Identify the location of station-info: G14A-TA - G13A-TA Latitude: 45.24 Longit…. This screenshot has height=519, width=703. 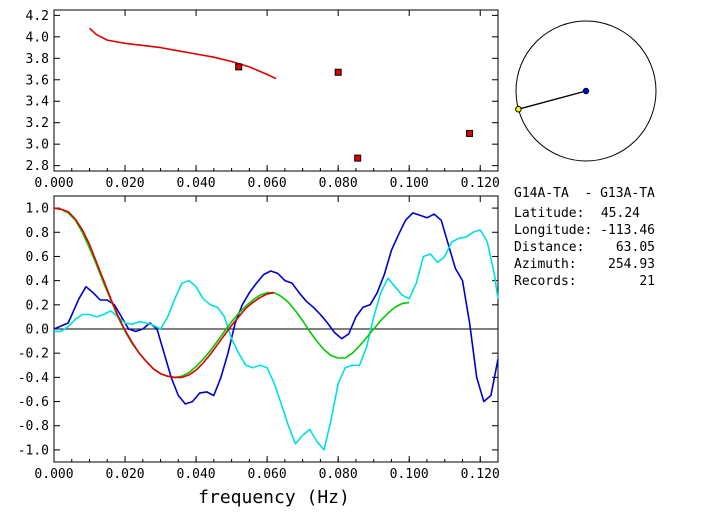
(584, 237).